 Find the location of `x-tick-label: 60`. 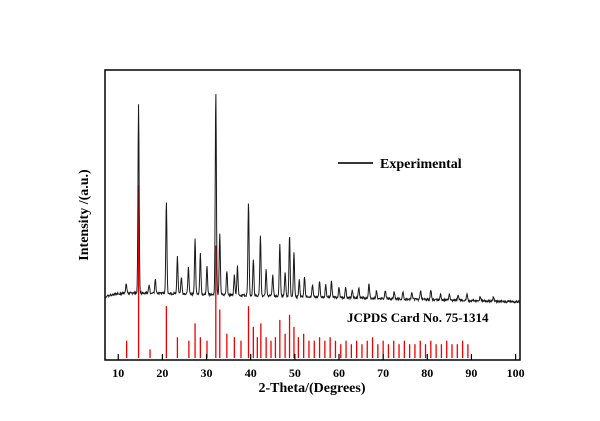

x-tick-label: 60 is located at coordinates (339, 373).